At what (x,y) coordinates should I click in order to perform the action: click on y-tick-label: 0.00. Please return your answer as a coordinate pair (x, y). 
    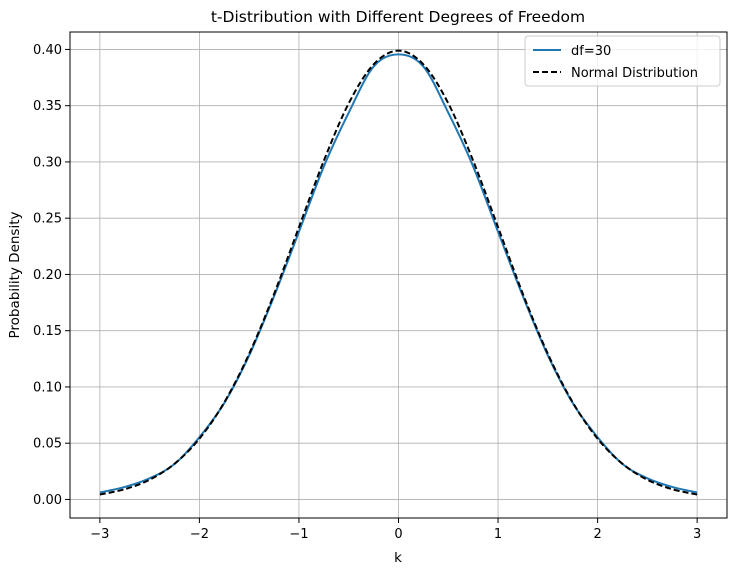
    Looking at the image, I should click on (47, 500).